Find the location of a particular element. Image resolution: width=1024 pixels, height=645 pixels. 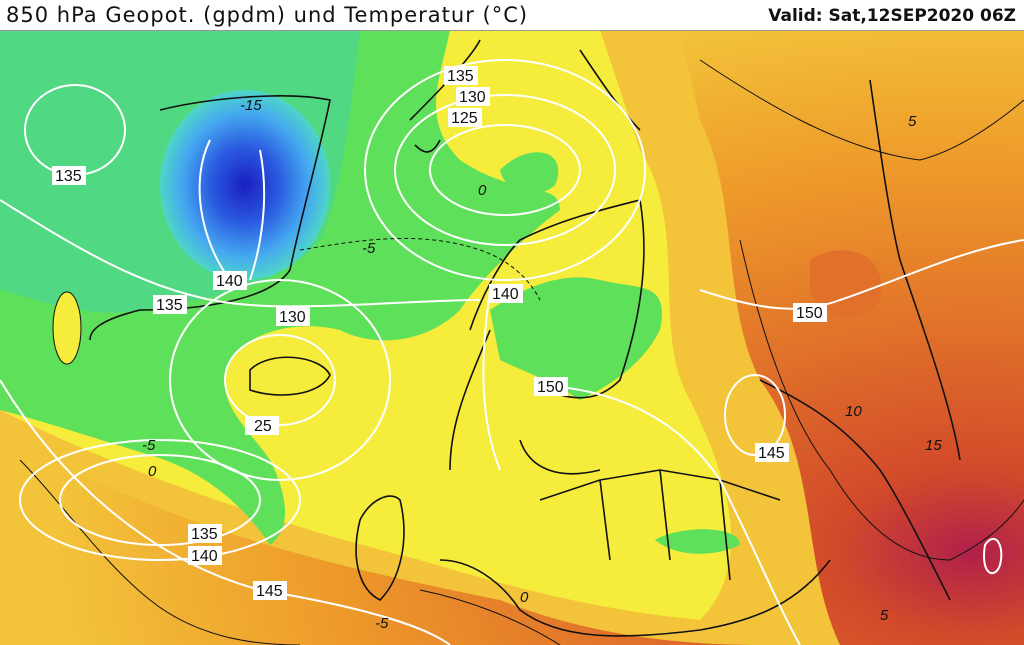

yellow-blob is located at coordinates (67, 328).